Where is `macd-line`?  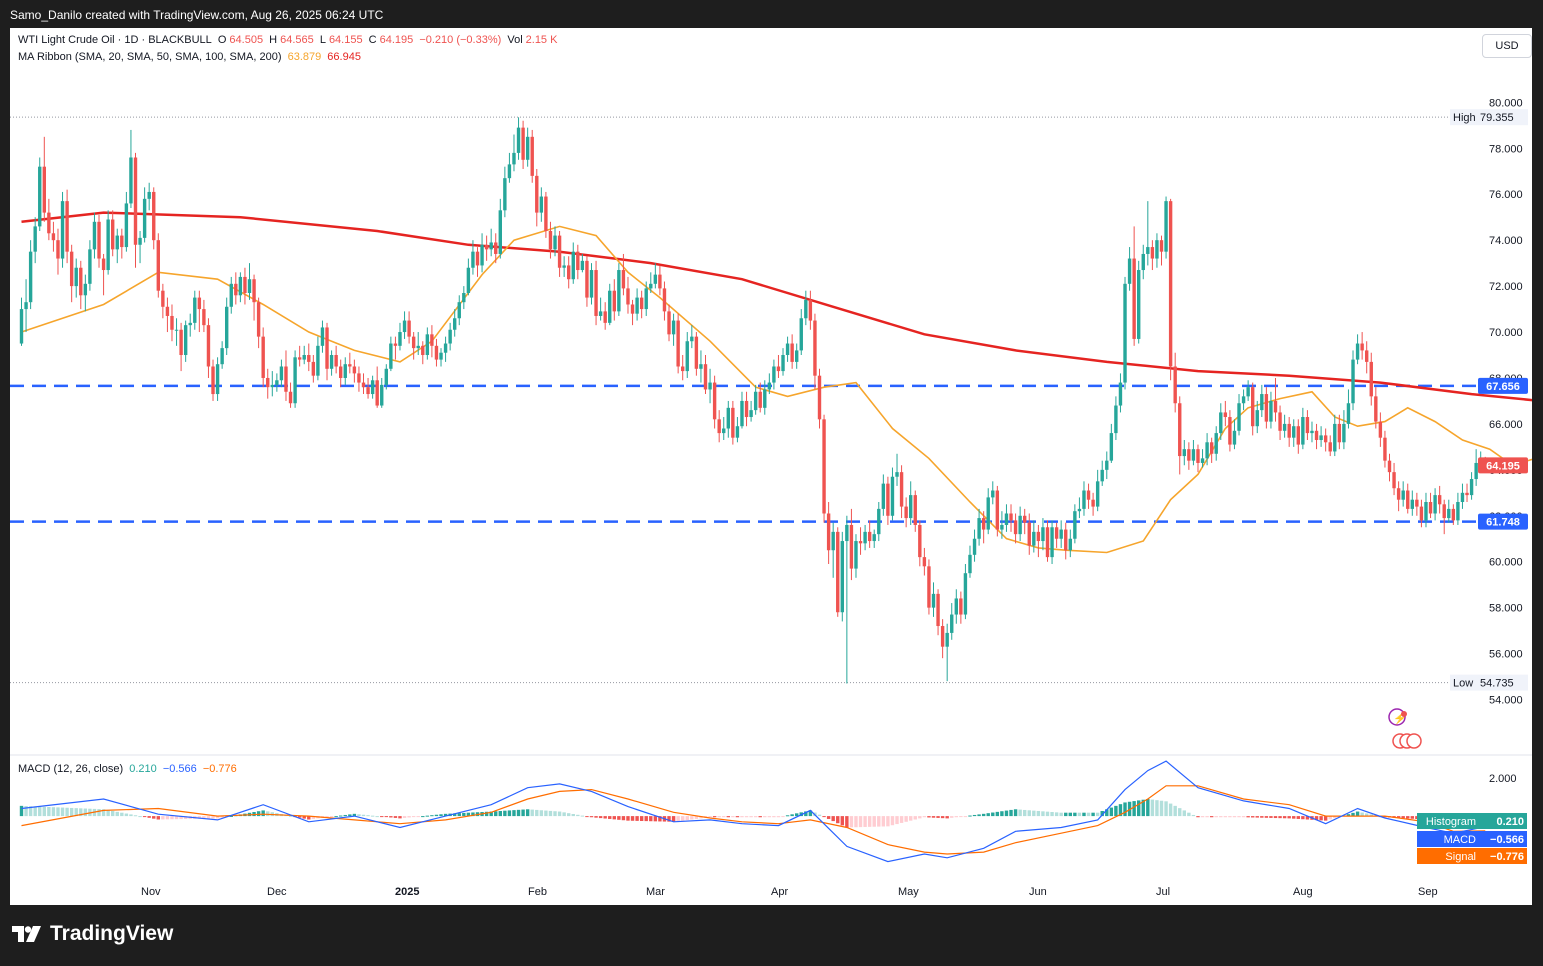
macd-line is located at coordinates (753, 811).